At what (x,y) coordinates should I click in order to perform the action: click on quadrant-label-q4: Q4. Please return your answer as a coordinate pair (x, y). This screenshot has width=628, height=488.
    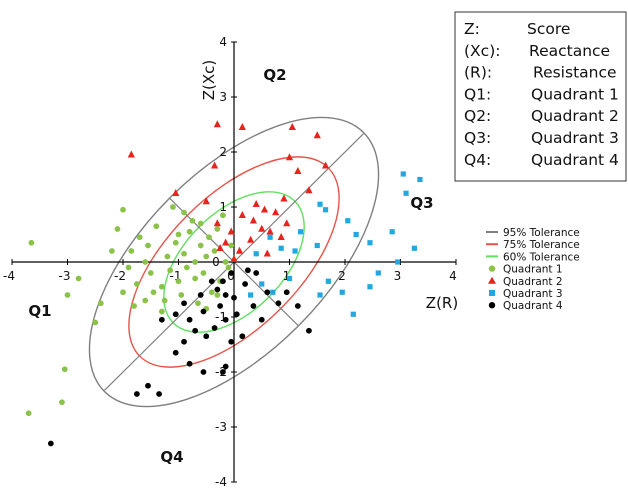
    Looking at the image, I should click on (171, 457).